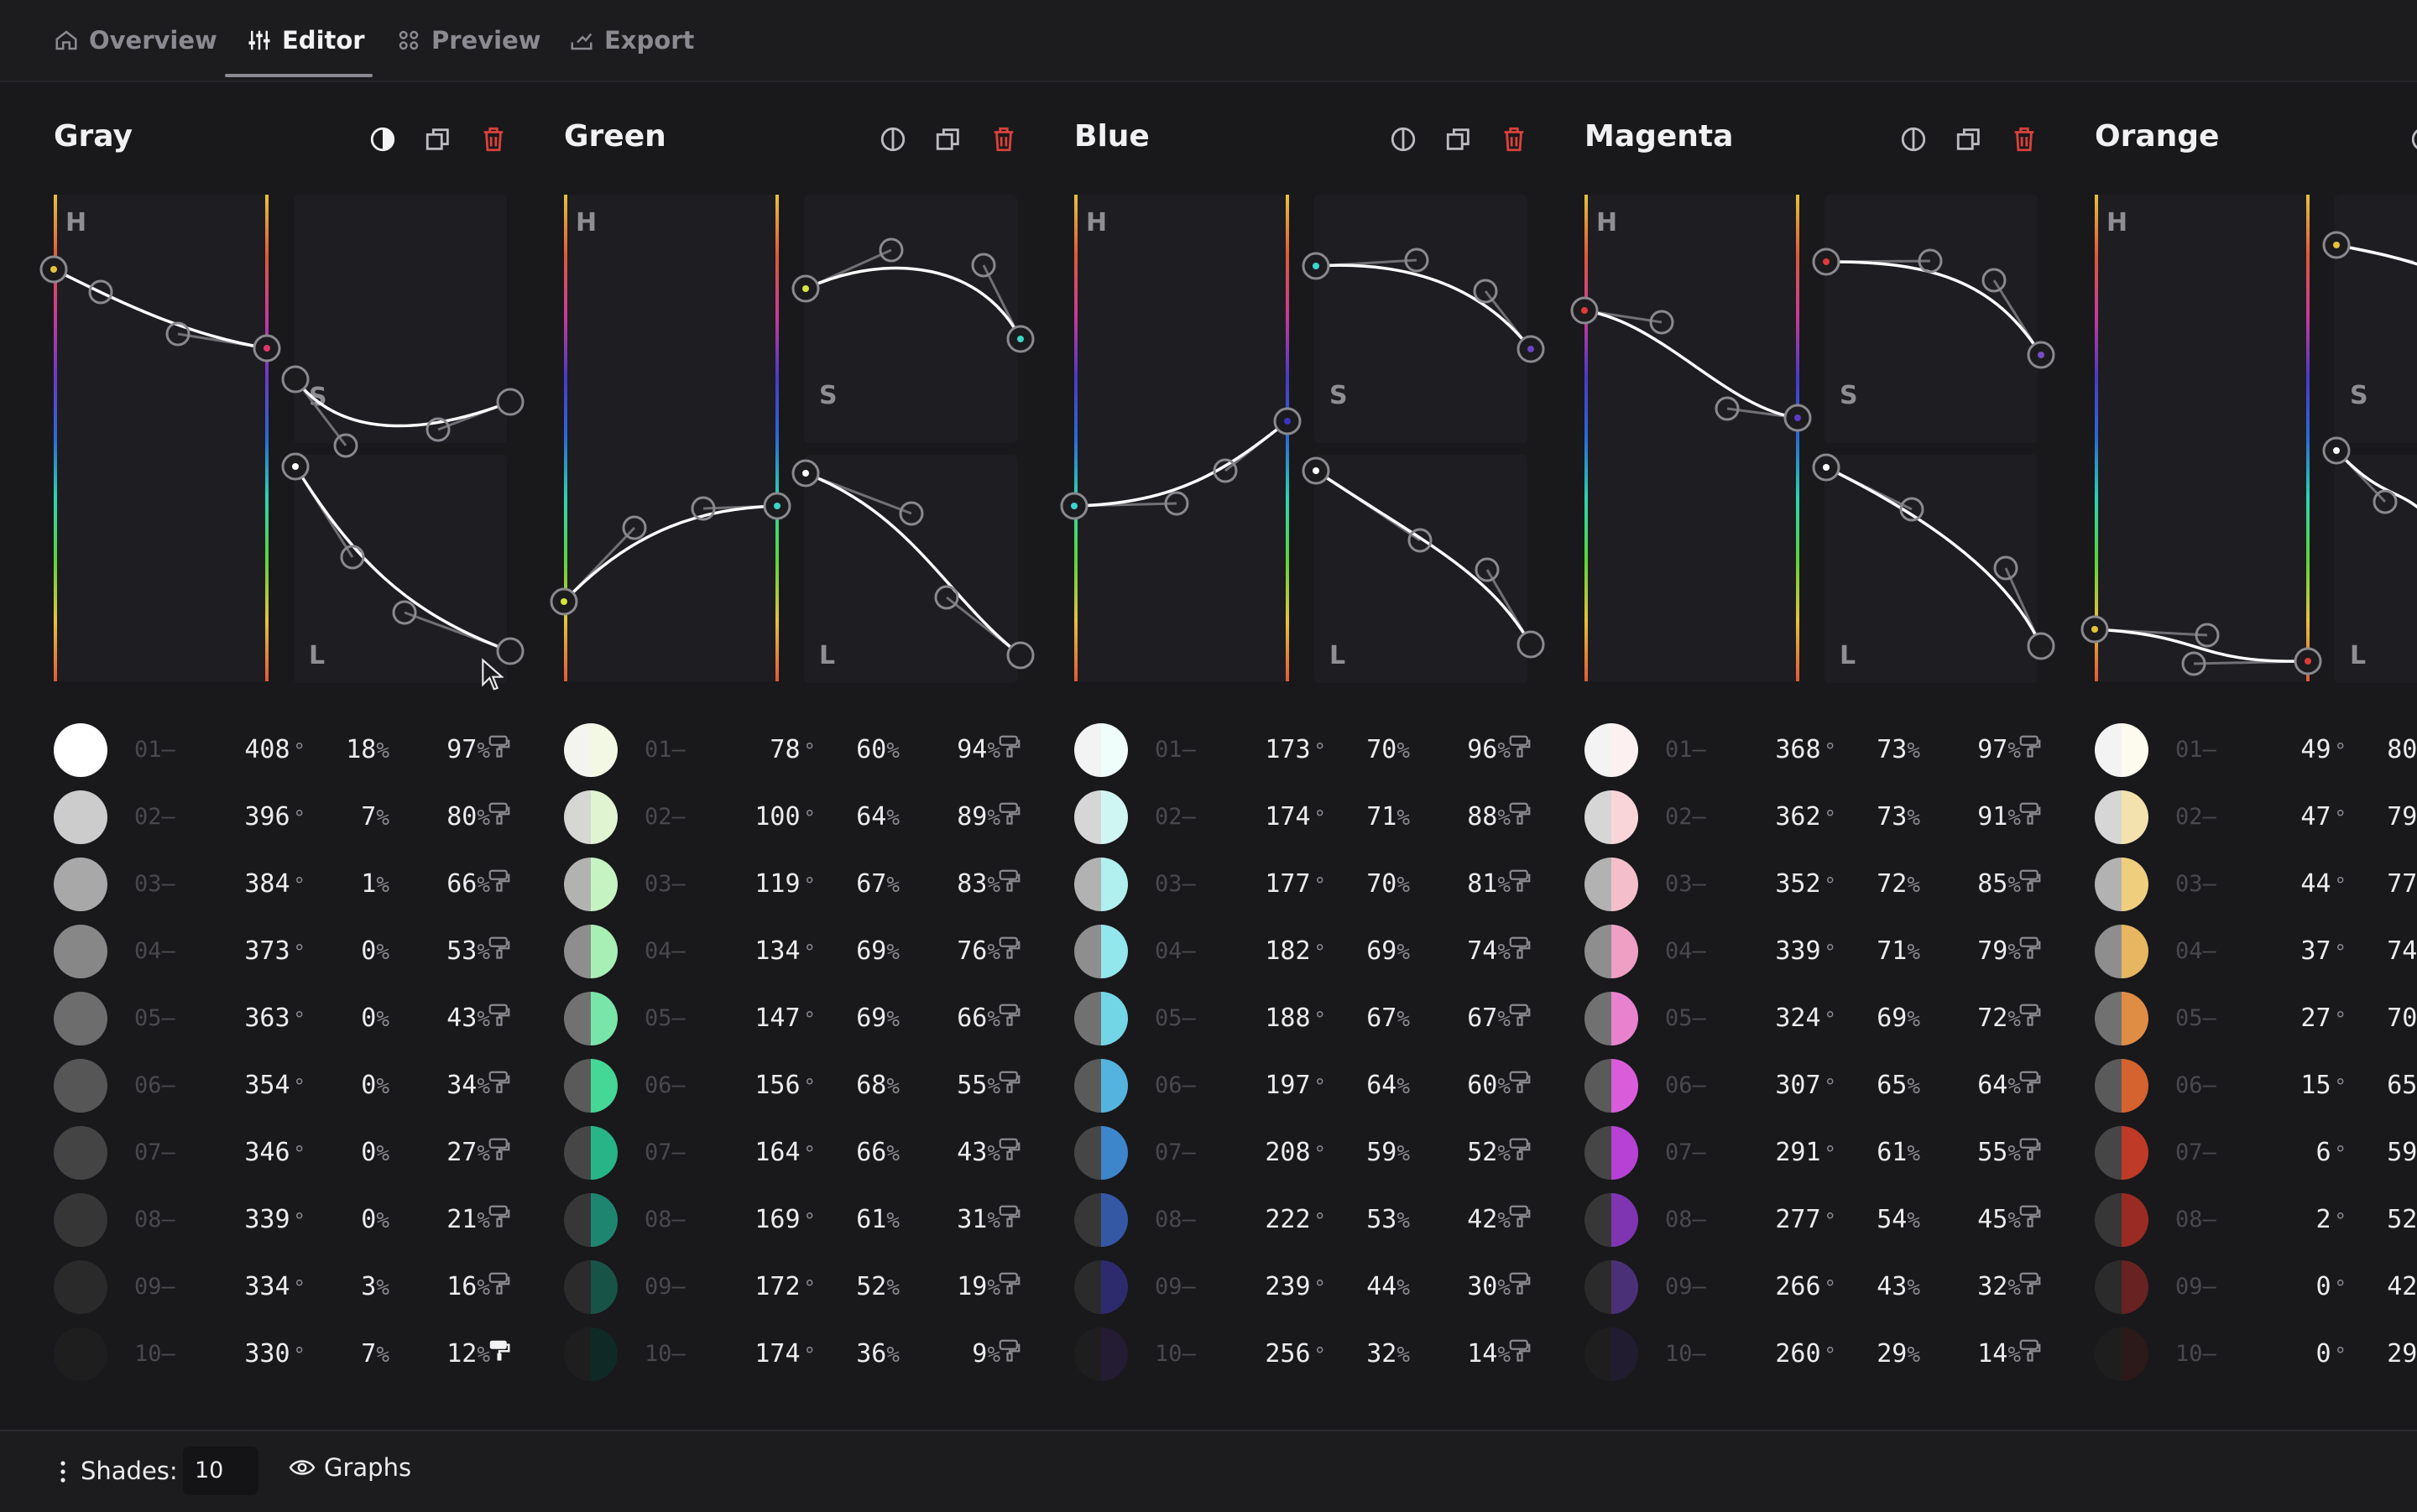 Image resolution: width=2417 pixels, height=1512 pixels. What do you see at coordinates (1773, 1220) in the screenshot?
I see `hue-value: 277 °` at bounding box center [1773, 1220].